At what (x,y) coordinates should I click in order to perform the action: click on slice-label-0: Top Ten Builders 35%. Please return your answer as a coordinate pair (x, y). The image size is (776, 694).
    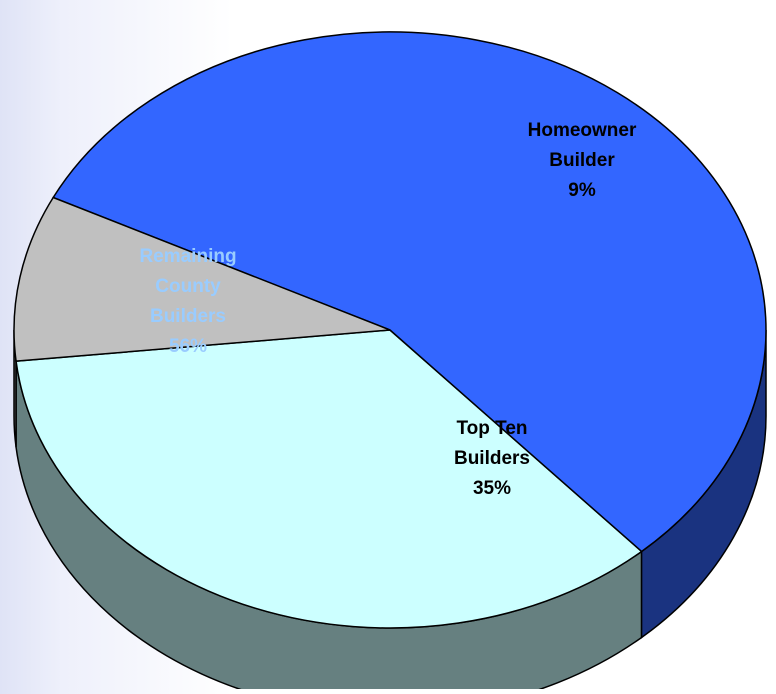
    Looking at the image, I should click on (492, 458).